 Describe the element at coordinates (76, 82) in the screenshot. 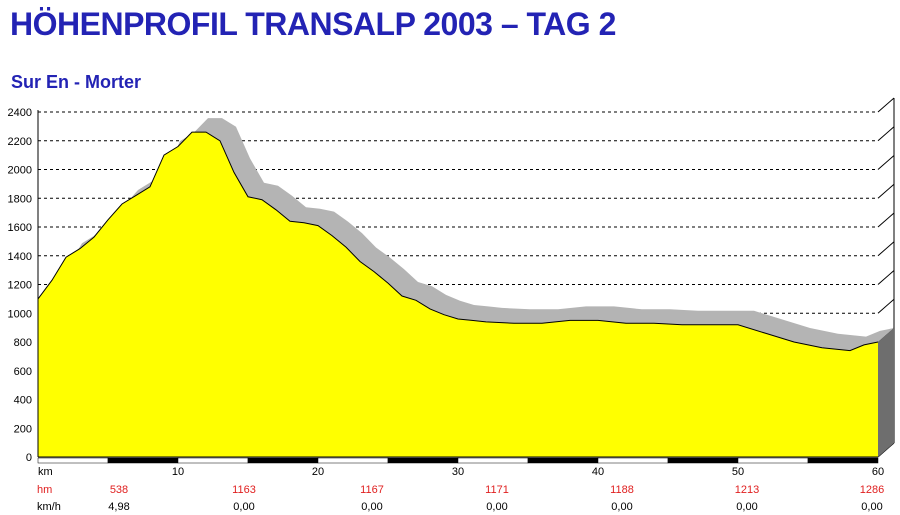

I see `chart-subtitle: Sur En - Morter` at that location.